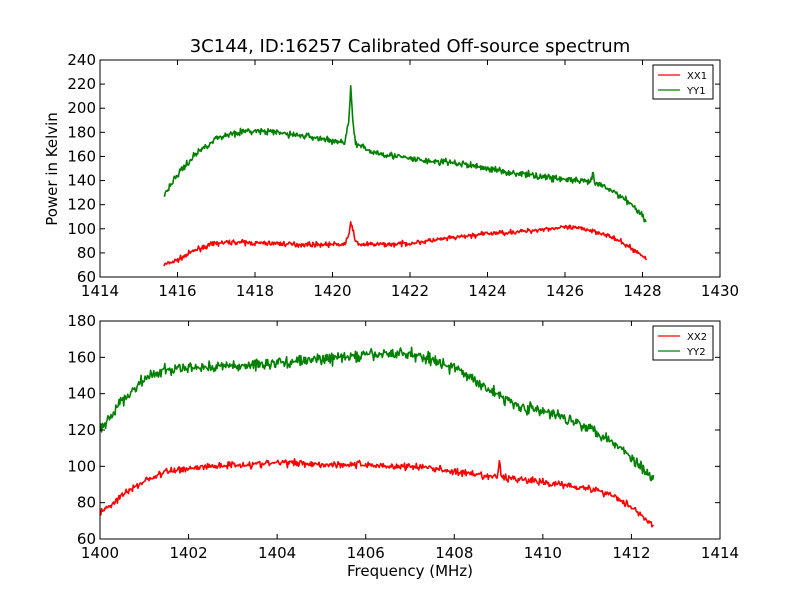 Image resolution: width=800 pixels, height=600 pixels. What do you see at coordinates (543, 553) in the screenshot?
I see `x-tick-label: 1410` at bounding box center [543, 553].